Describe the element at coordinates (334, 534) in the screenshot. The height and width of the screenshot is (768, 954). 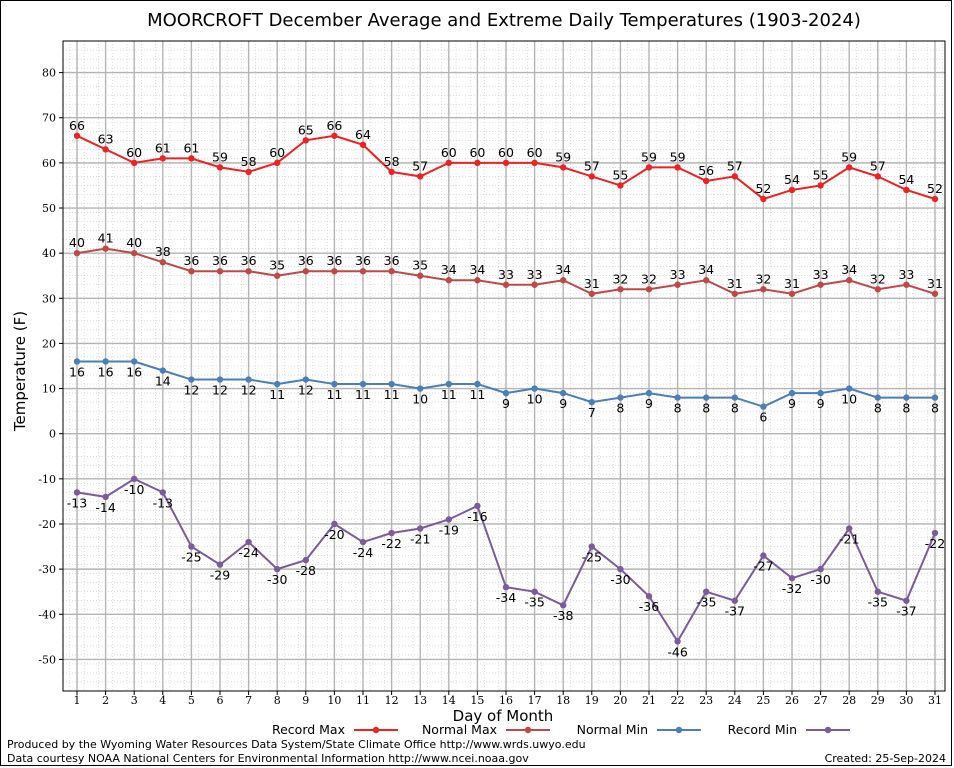
I see `data-label: -20` at that location.